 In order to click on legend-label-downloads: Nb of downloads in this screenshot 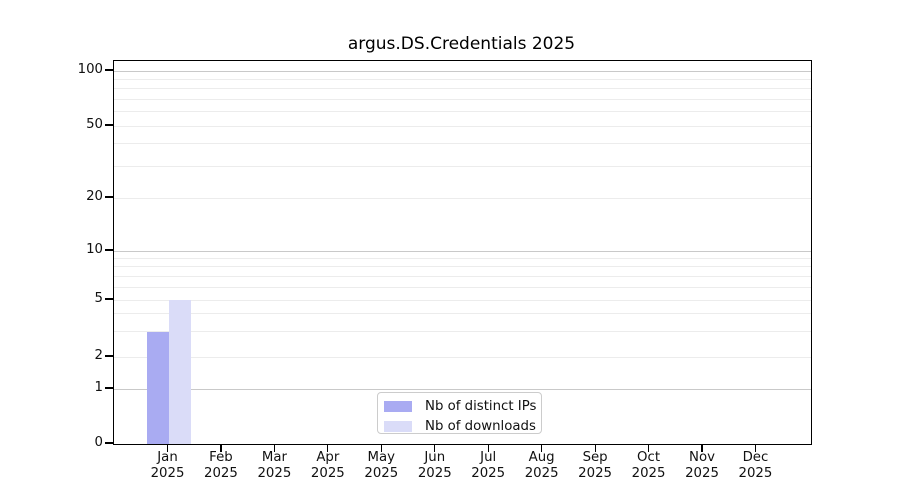, I will do `click(480, 426)`.